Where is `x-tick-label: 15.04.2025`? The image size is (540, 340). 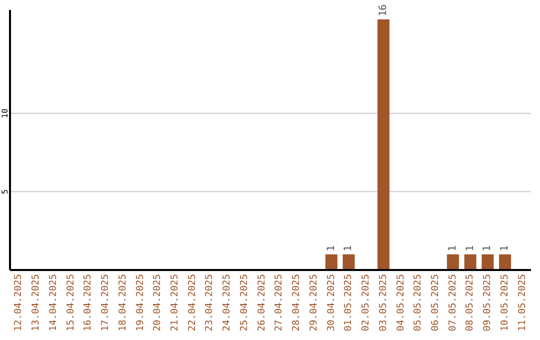
x-tick-label: 15.04.2025 is located at coordinates (70, 303).